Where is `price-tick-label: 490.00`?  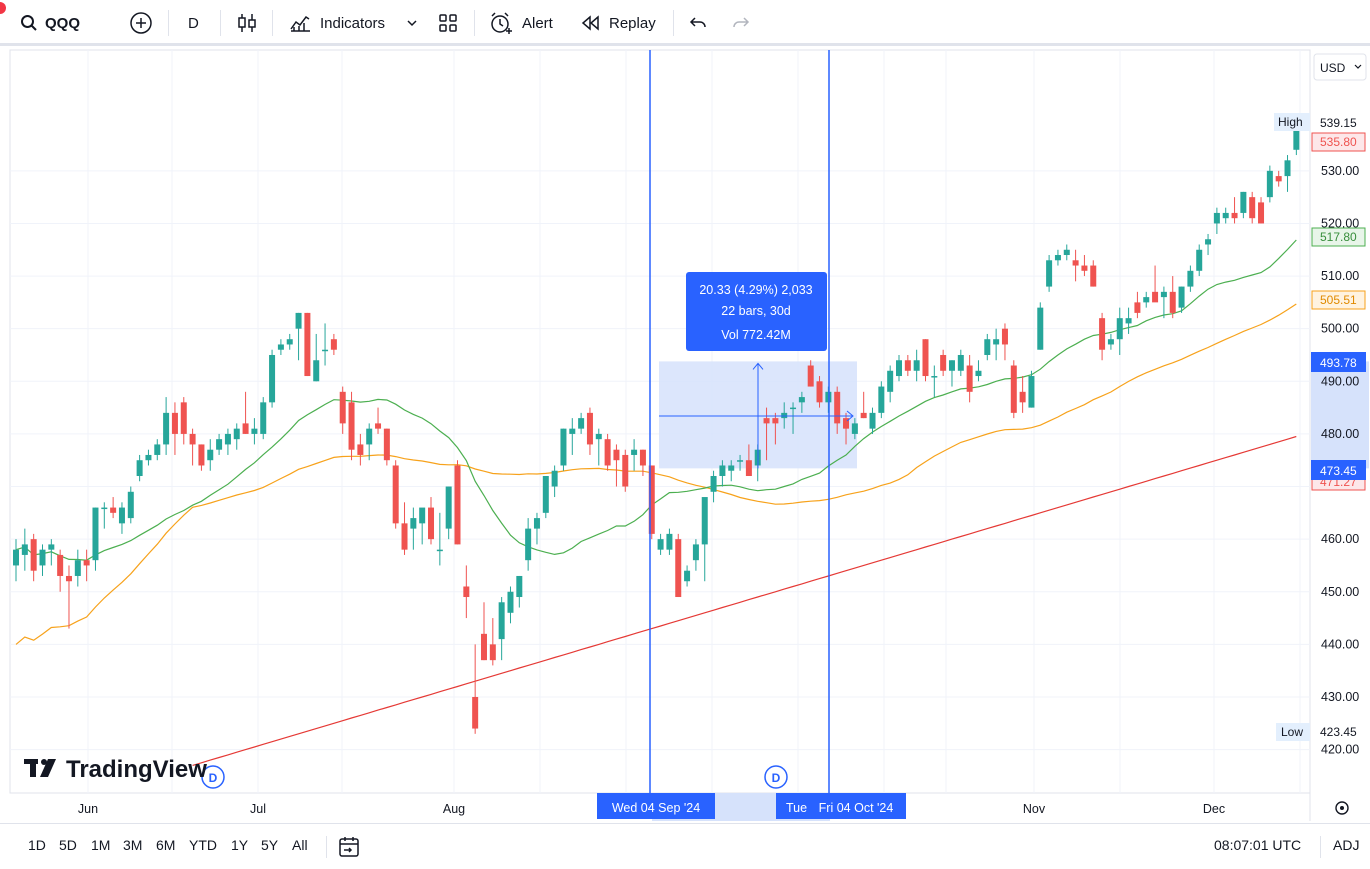
price-tick-label: 490.00 is located at coordinates (1340, 381).